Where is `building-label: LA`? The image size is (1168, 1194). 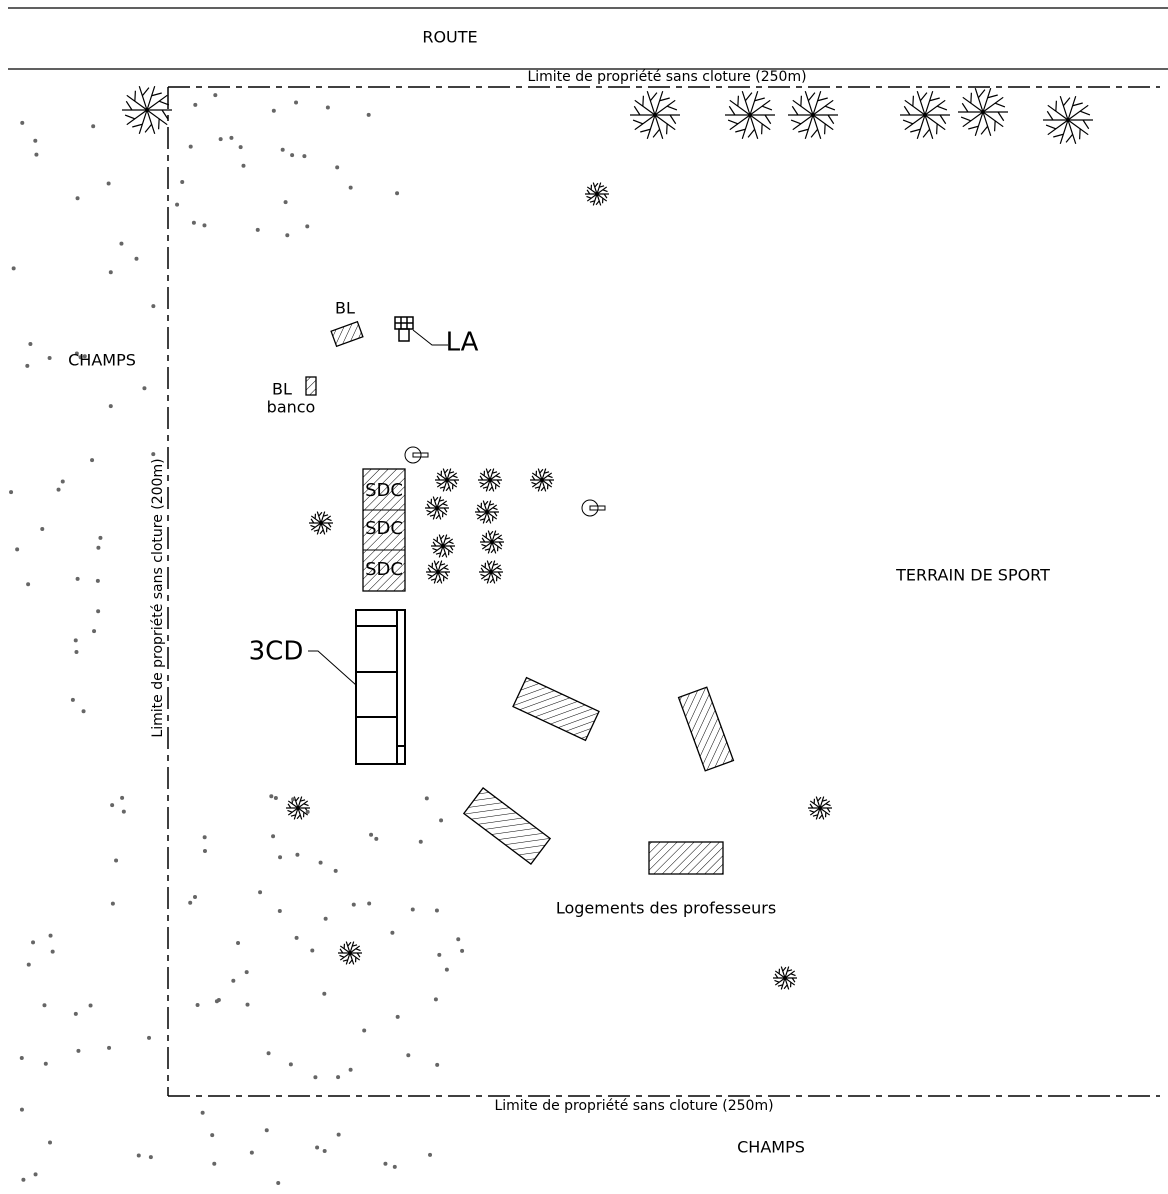 building-label: LA is located at coordinates (462, 343).